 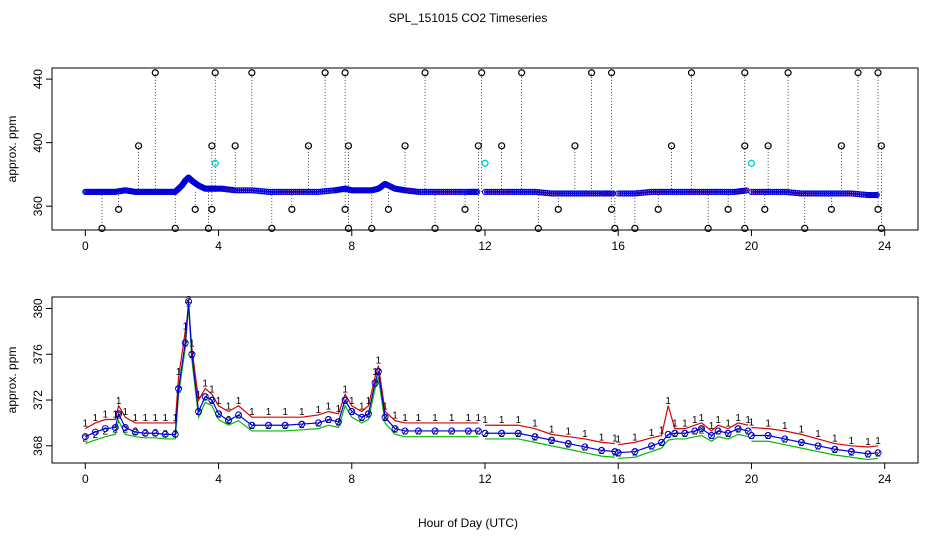 What do you see at coordinates (619, 479) in the screenshot?
I see `x-tick-label: 16` at bounding box center [619, 479].